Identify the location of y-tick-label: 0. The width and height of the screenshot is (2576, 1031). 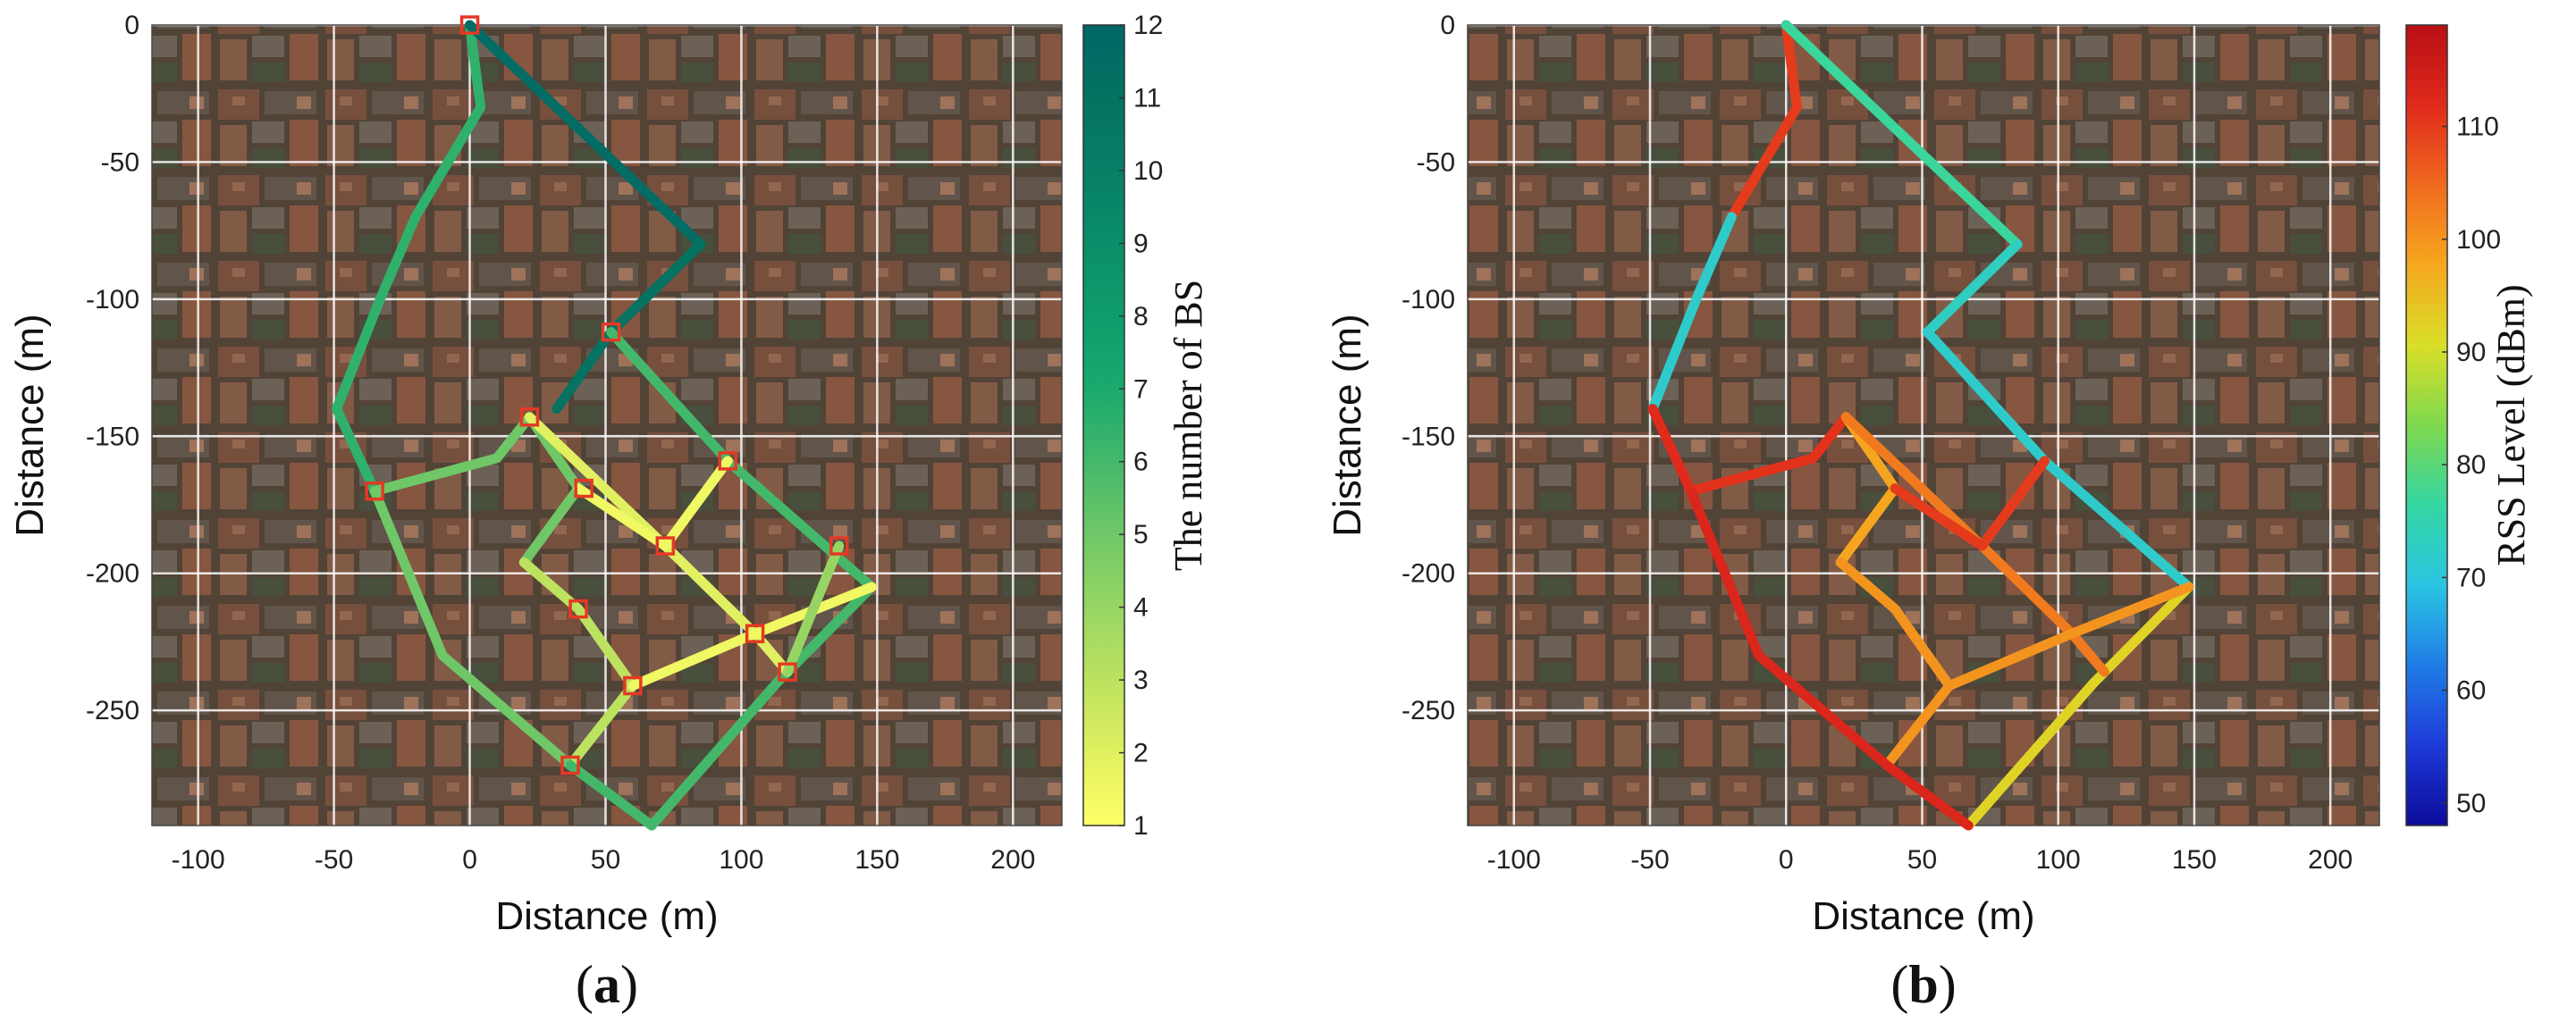
(1448, 25).